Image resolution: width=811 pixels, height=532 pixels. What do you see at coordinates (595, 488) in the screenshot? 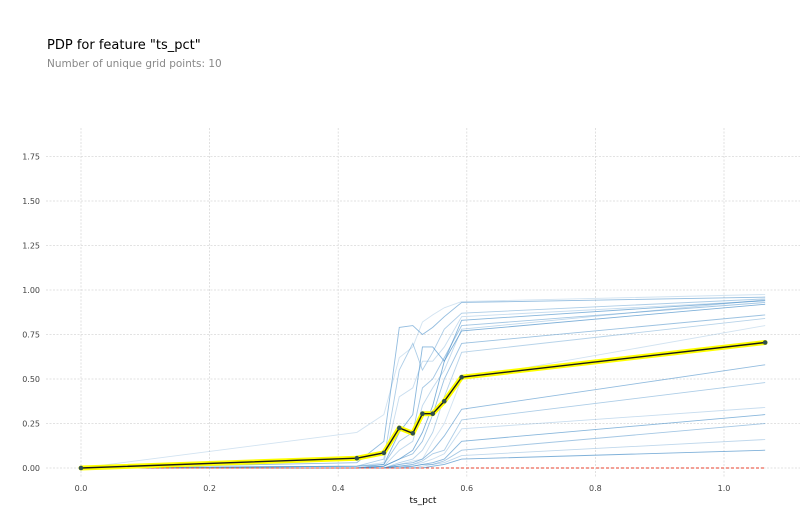
I see `x-tick-label: 0.8` at bounding box center [595, 488].